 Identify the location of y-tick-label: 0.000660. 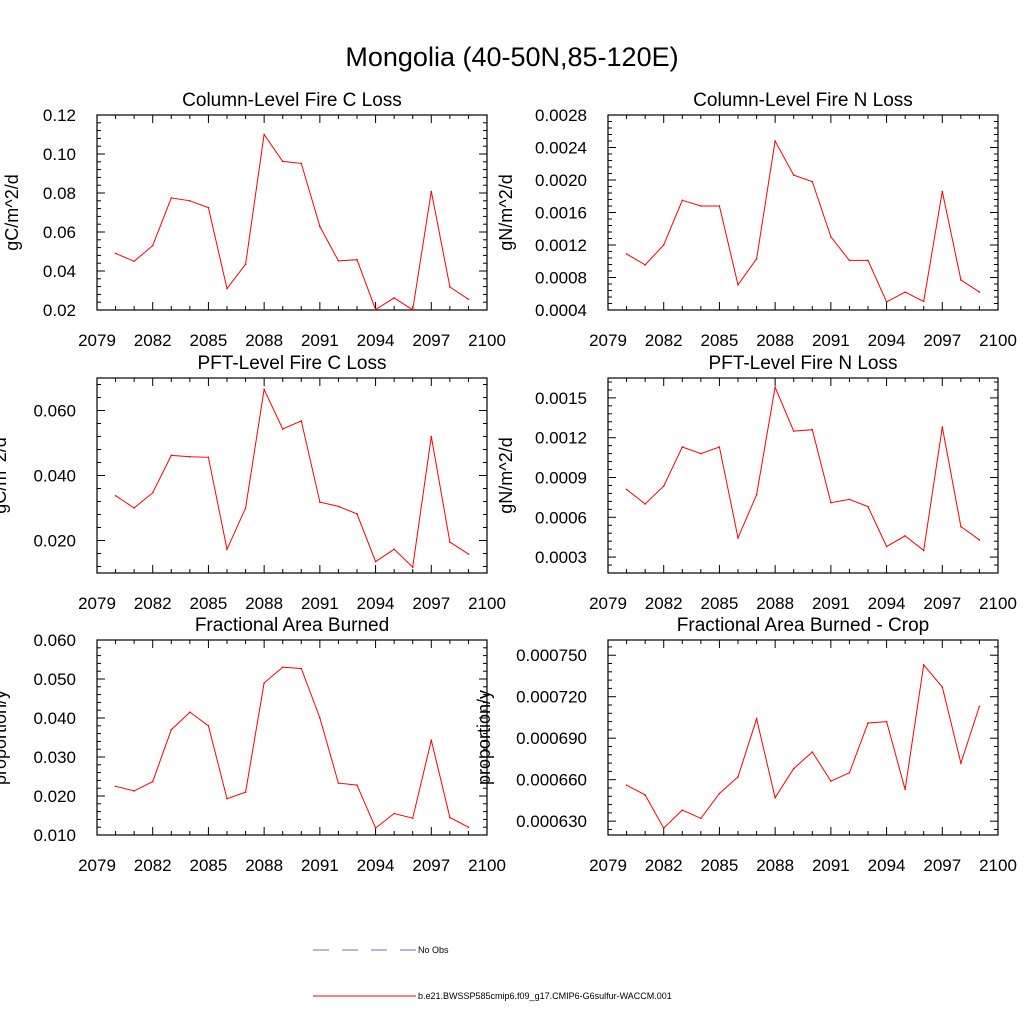
(551, 780).